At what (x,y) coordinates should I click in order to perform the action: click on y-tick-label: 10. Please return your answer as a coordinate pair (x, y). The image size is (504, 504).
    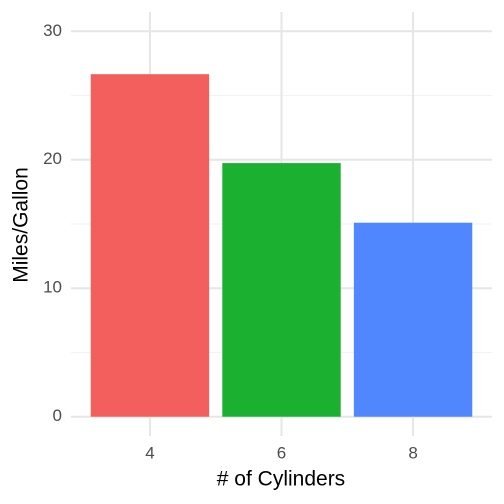
    Looking at the image, I should click on (52, 287).